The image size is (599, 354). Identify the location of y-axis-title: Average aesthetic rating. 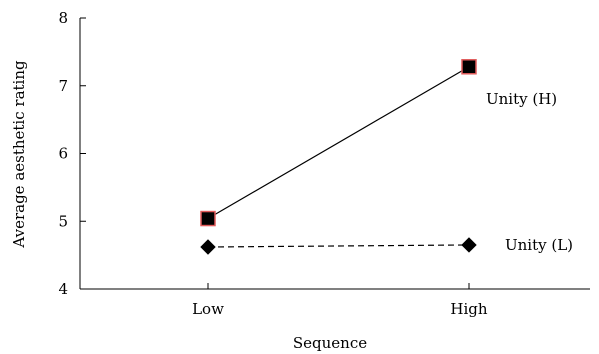
(19, 154).